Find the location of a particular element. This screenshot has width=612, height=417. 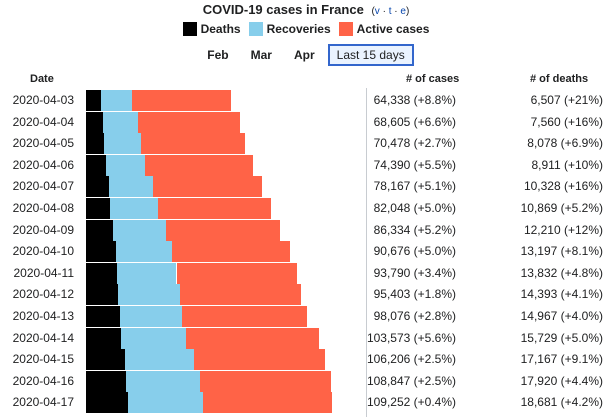

legend-swatch-deaths is located at coordinates (189, 29).